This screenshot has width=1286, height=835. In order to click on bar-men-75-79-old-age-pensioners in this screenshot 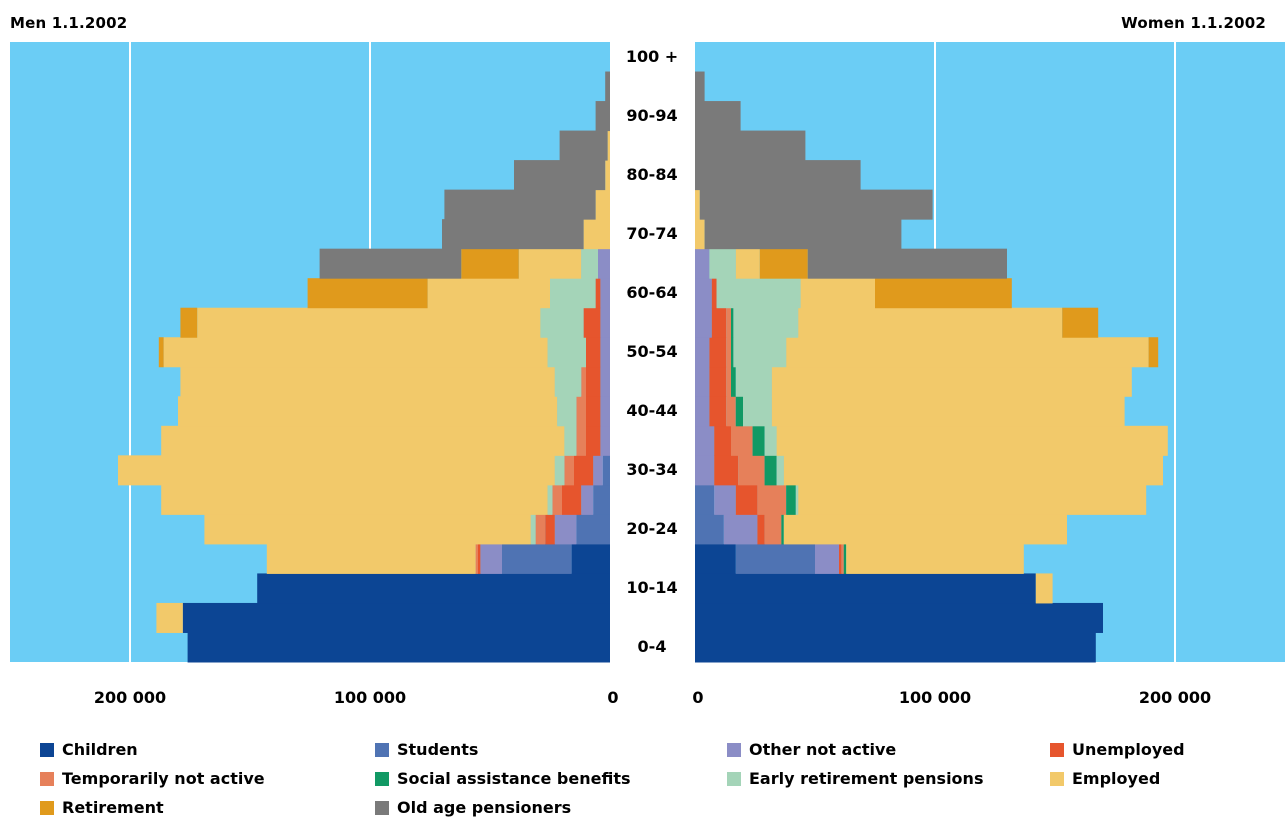, I will do `click(520, 204)`.